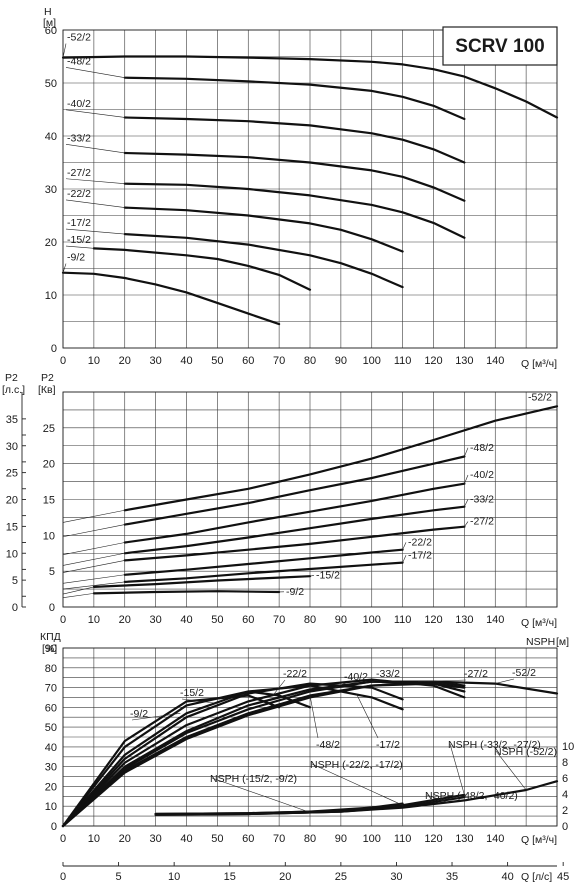 This screenshot has width=577, height=886. Describe the element at coordinates (76, 258) in the screenshot. I see `head-series-label: -9/2` at that location.